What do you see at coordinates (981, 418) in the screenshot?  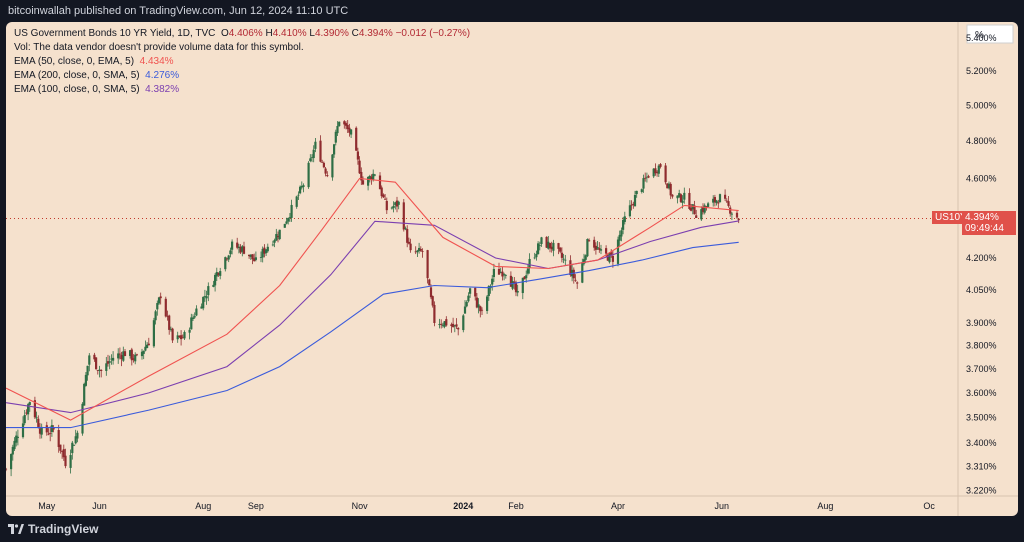 I see `y-tick-label: 3.500%` at bounding box center [981, 418].